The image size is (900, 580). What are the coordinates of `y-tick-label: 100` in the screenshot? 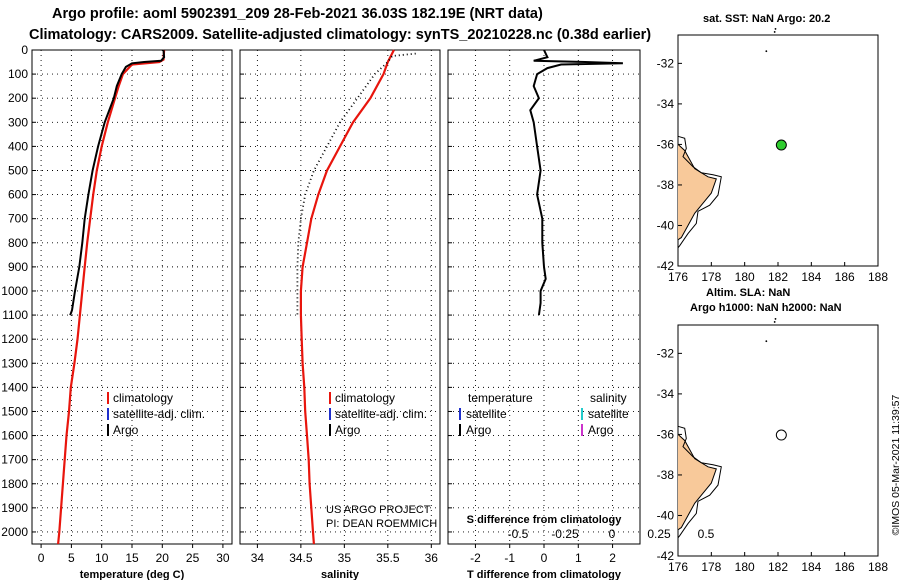 It's located at (18, 74).